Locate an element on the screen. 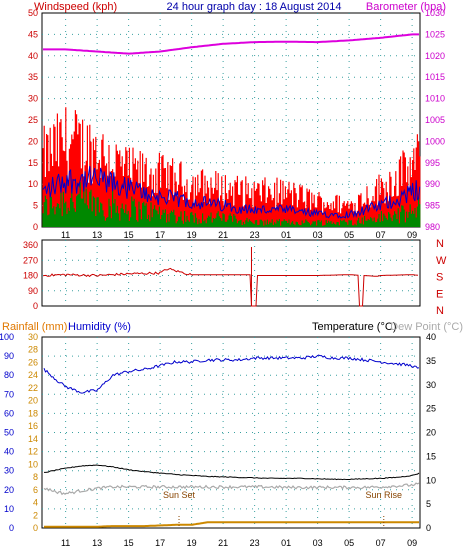 This screenshot has width=468, height=555. direction-tick-label: 360 is located at coordinates (30, 245).